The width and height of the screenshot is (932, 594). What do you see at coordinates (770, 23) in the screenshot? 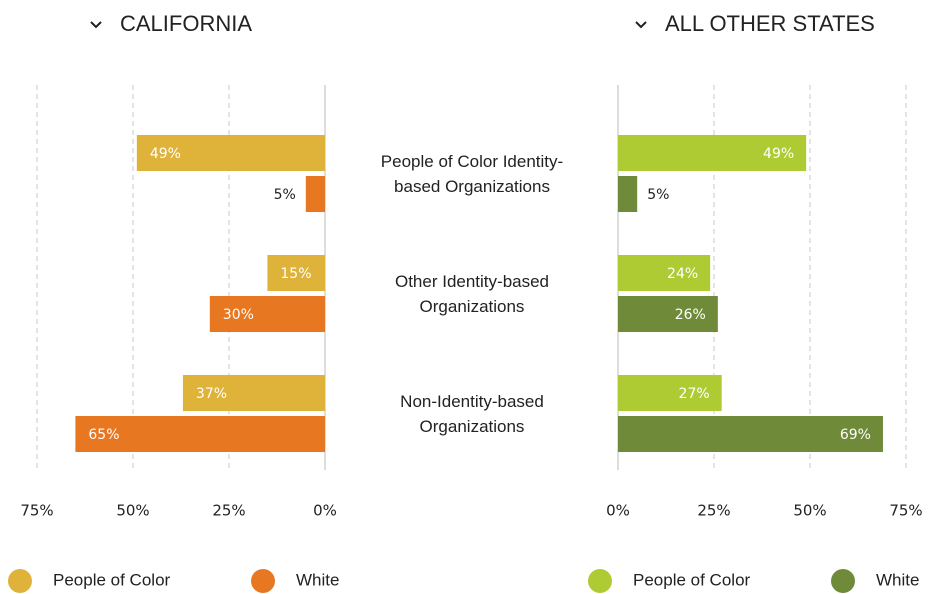
I see `panel-title: ALL OTHER STATES` at bounding box center [770, 23].